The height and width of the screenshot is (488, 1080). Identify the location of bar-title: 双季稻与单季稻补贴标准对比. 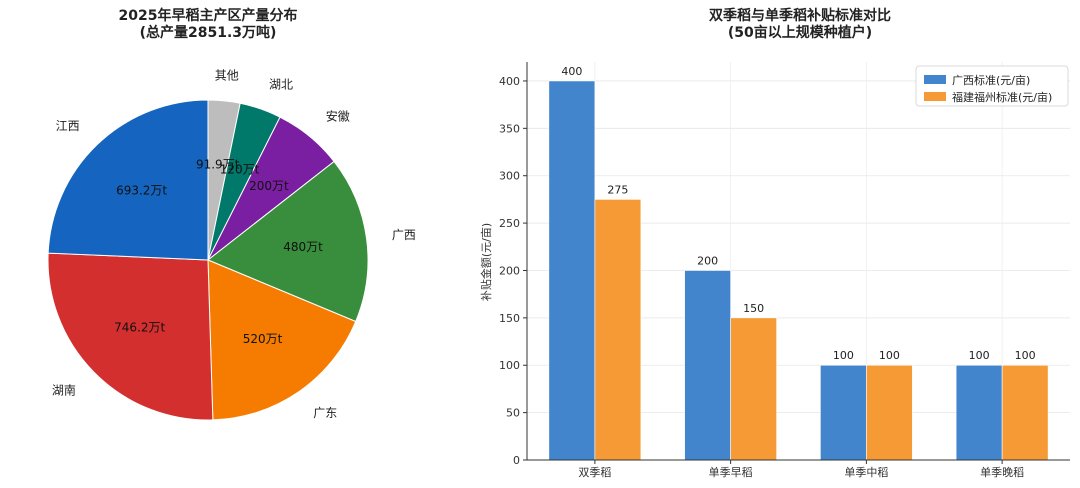
(800, 15).